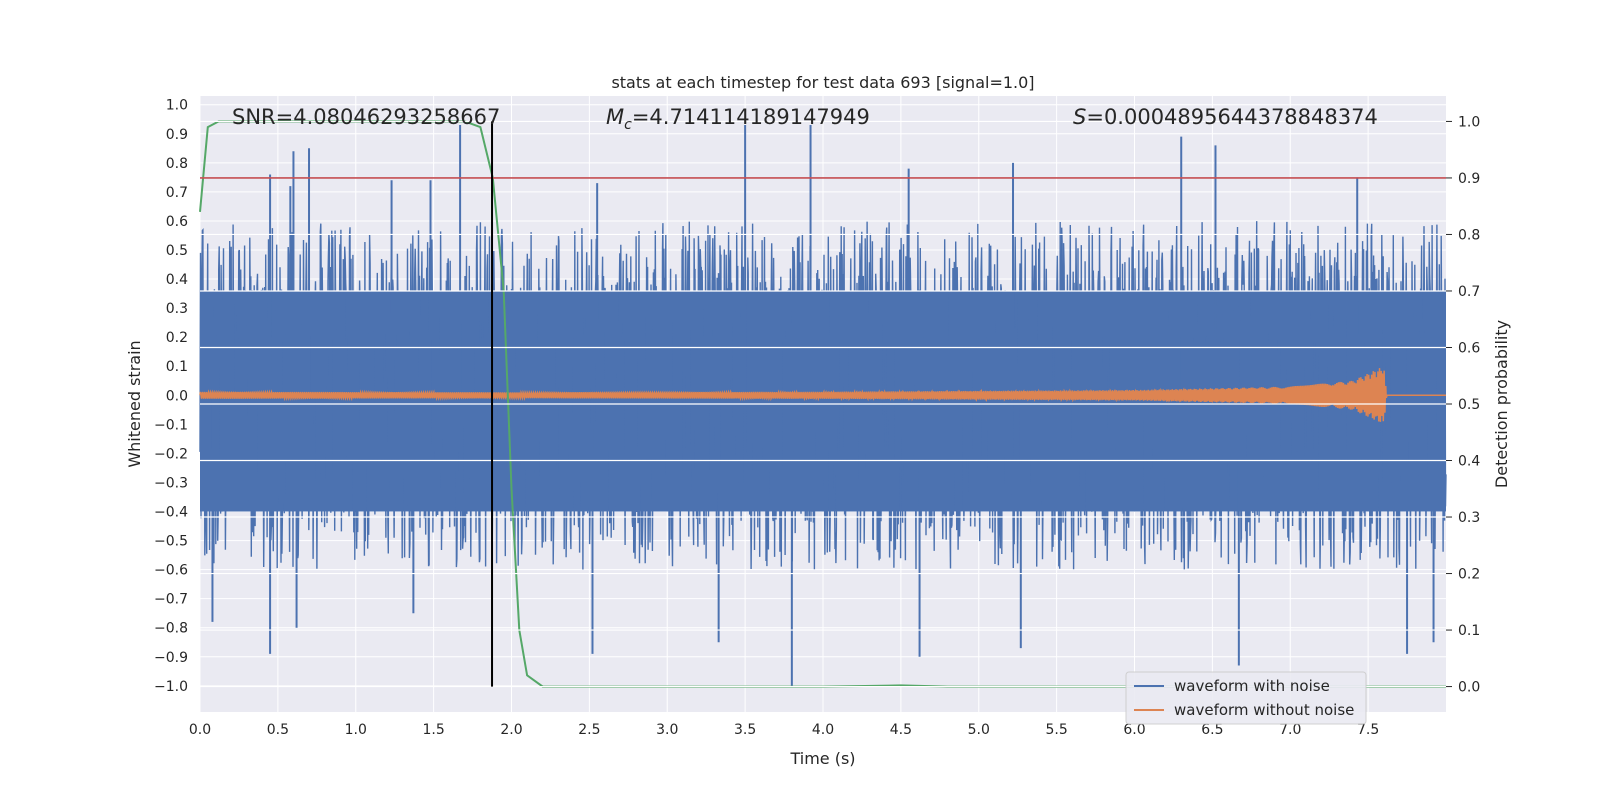 This screenshot has height=804, width=1600. What do you see at coordinates (1469, 575) in the screenshot?
I see `y-tick-label-right: 0.2` at bounding box center [1469, 575].